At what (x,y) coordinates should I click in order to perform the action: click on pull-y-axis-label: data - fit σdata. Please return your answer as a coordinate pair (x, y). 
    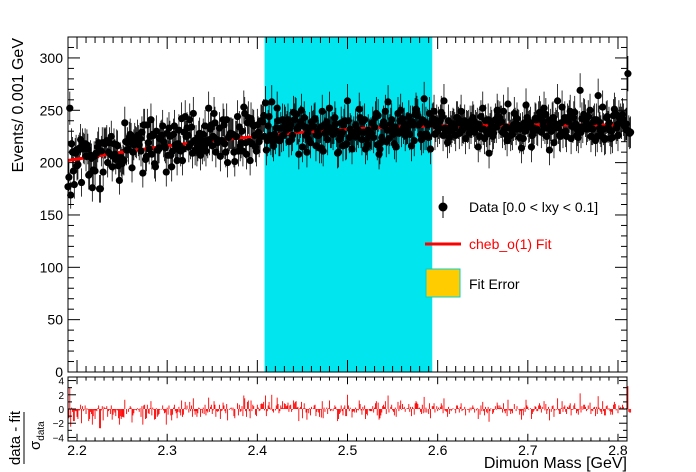
    Looking at the image, I should click on (27, 437).